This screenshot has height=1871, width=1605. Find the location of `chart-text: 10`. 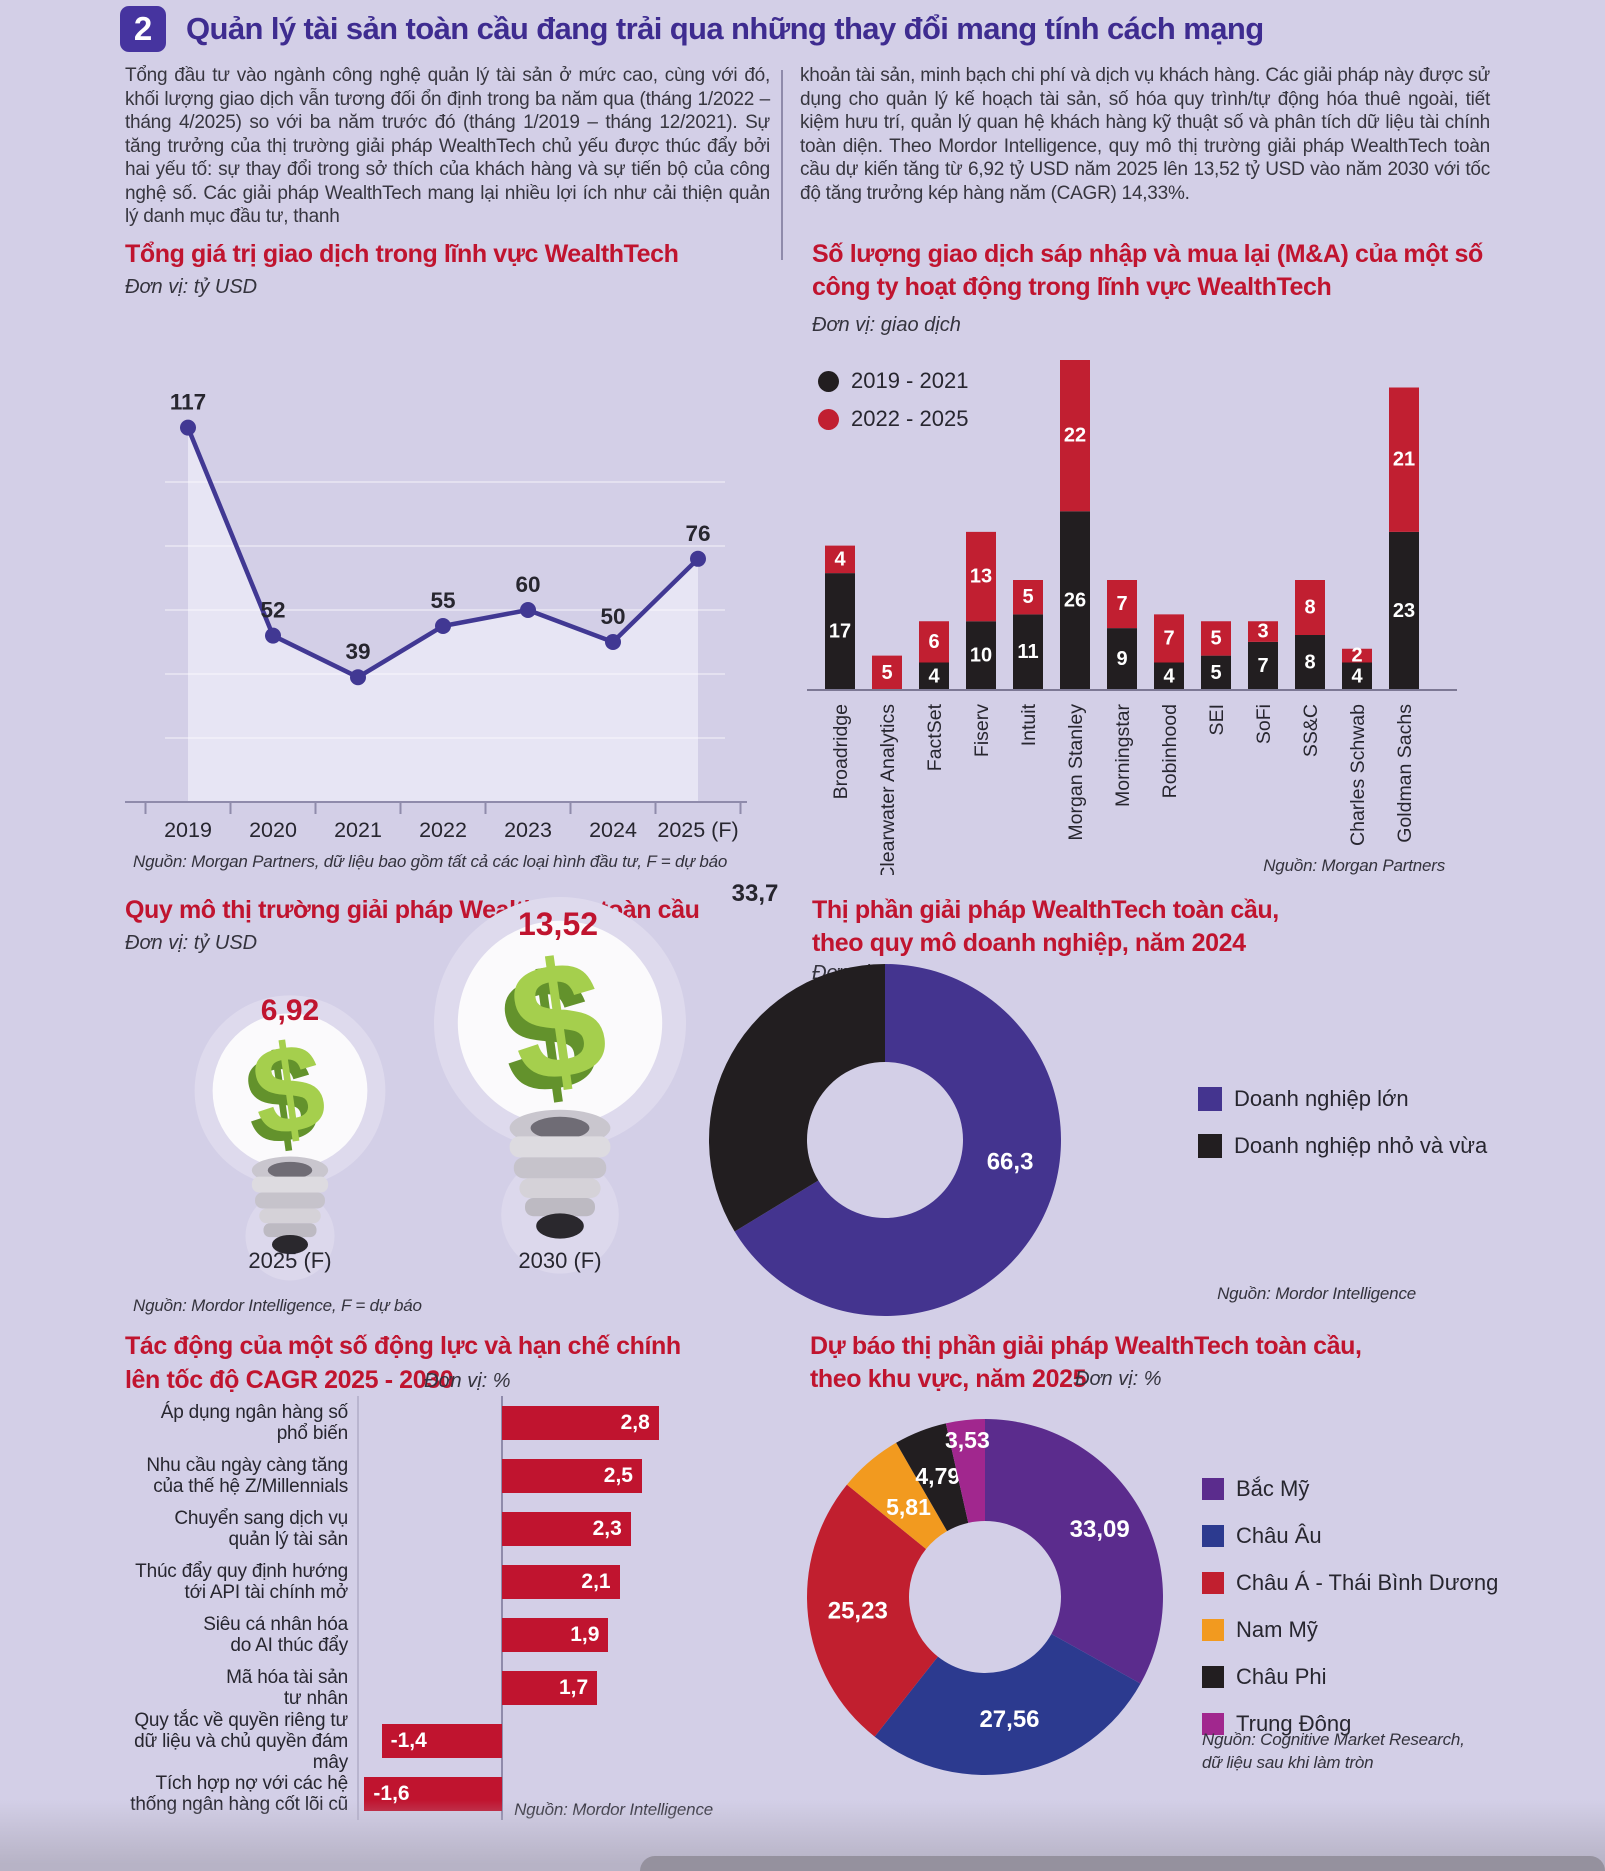

chart-text: 10 is located at coordinates (981, 656).